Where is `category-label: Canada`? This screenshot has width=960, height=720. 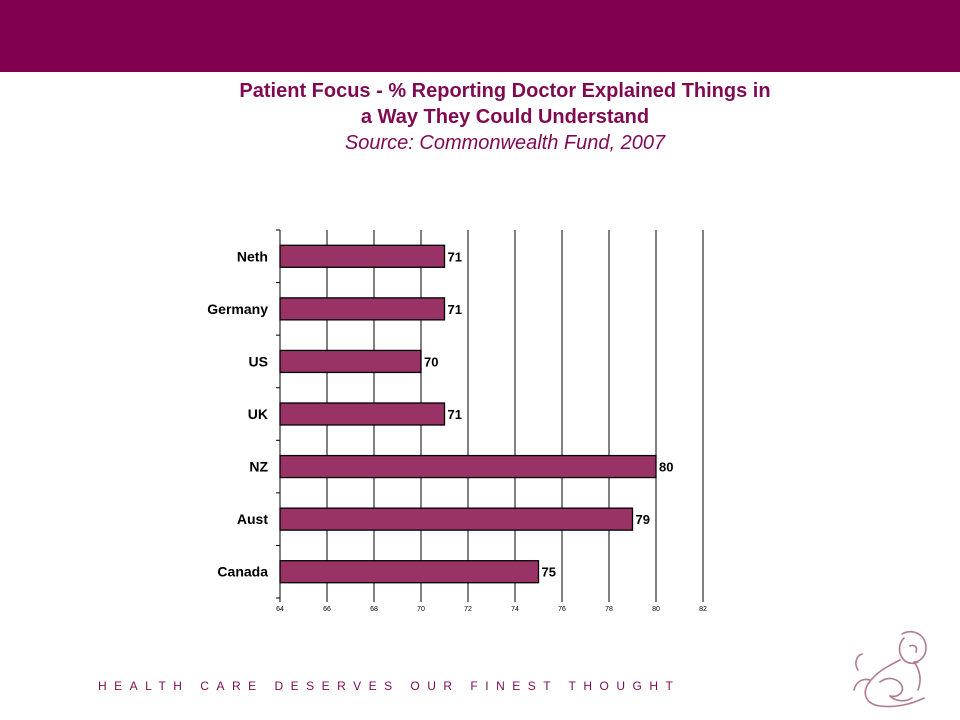 category-label: Canada is located at coordinates (242, 572).